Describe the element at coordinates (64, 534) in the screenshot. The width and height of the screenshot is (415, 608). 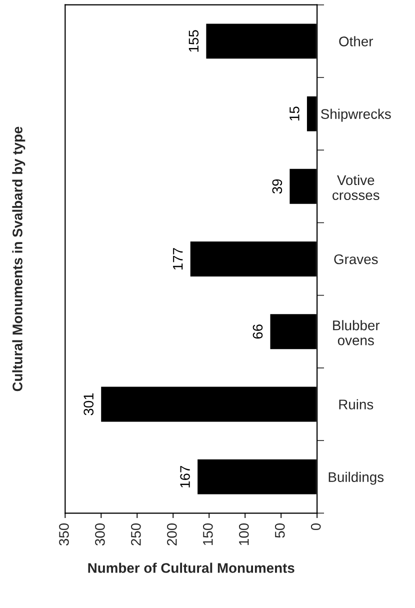
I see `x-tick-label: 350` at that location.